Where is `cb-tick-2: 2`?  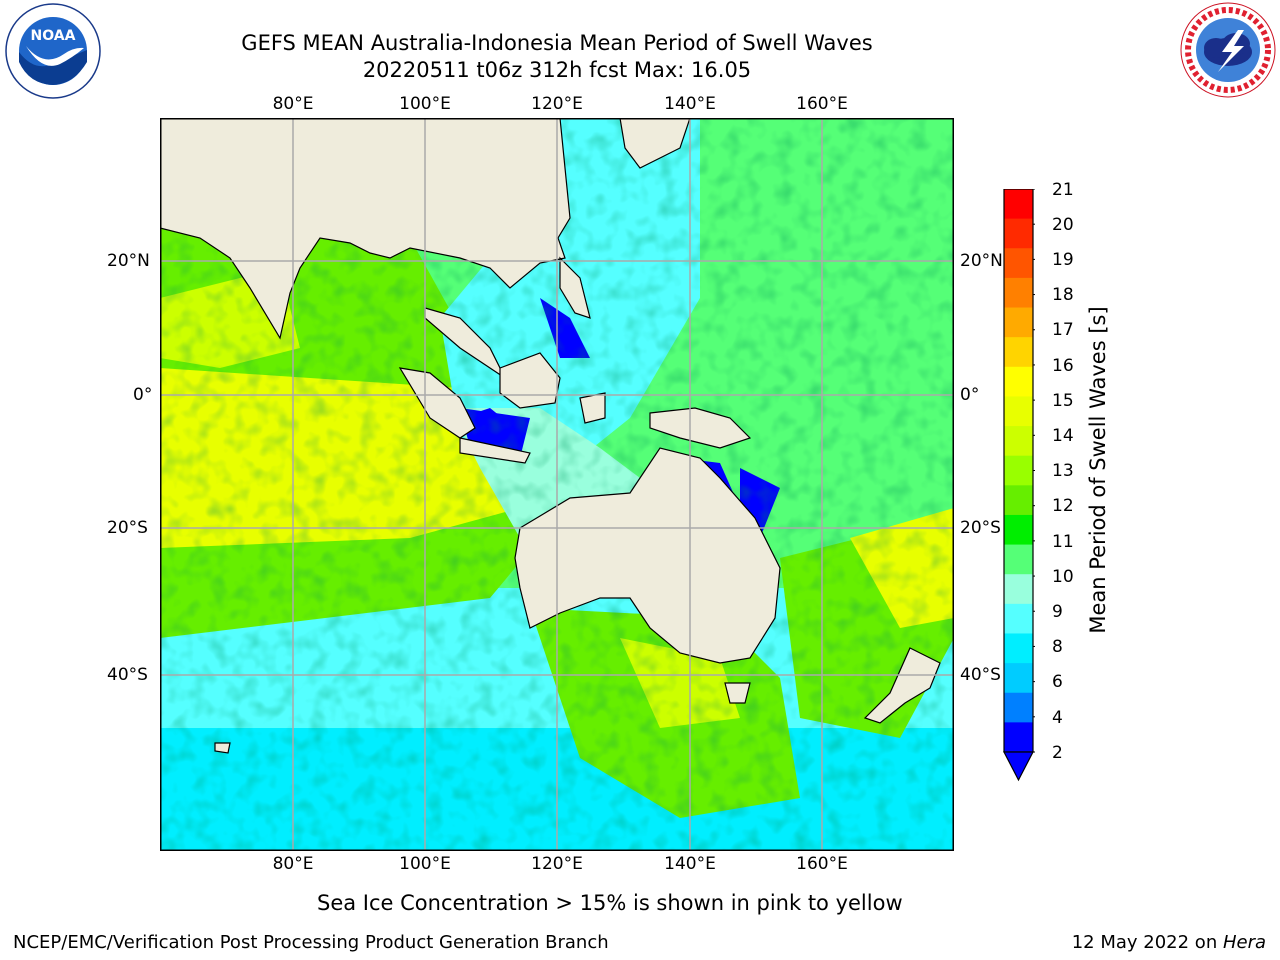 cb-tick-2: 2 is located at coordinates (1057, 753).